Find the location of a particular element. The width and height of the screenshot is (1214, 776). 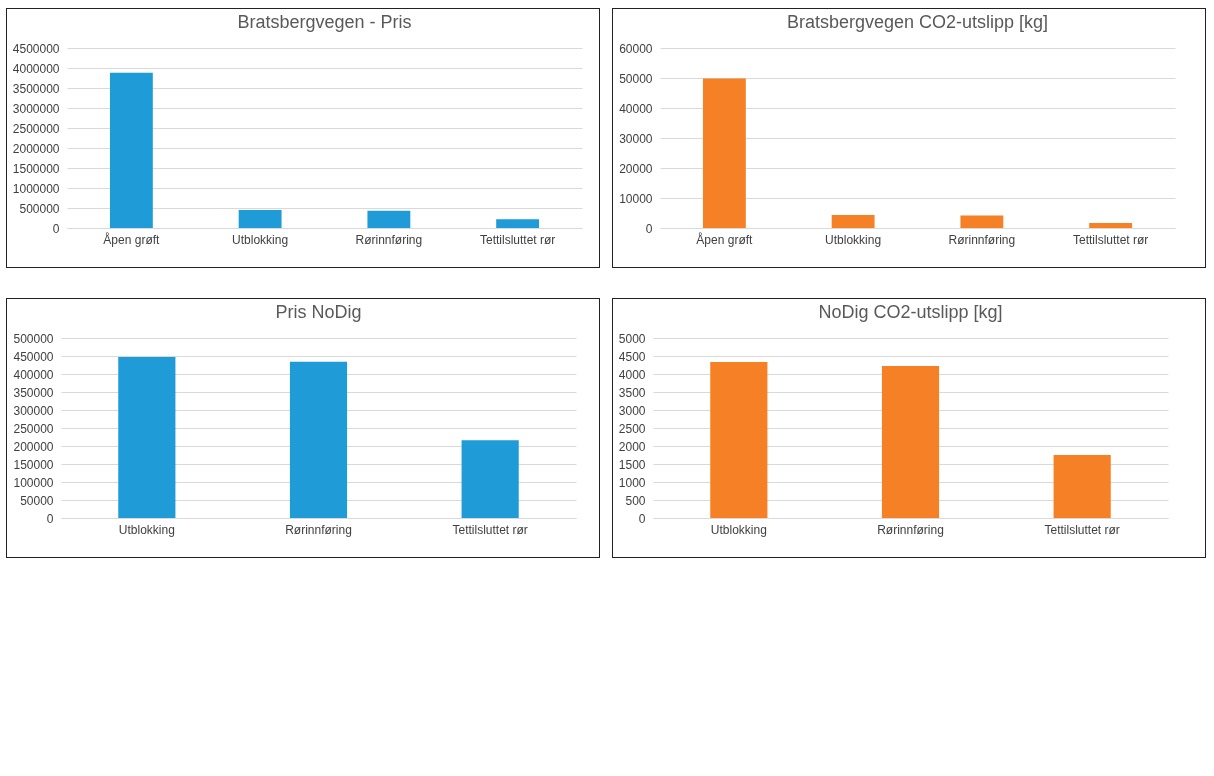

y-tick-label: 1000 is located at coordinates (632, 482).